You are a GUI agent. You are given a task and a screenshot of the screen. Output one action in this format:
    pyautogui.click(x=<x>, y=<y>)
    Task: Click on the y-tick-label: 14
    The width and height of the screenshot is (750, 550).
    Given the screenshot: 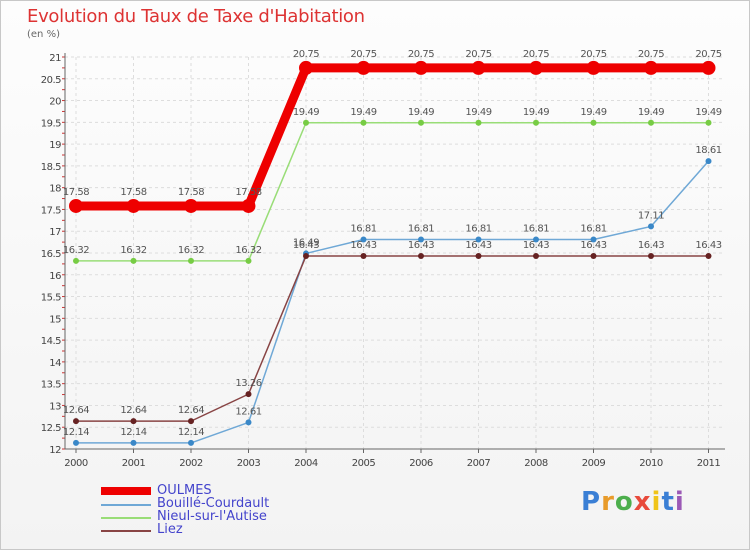 What is the action you would take?
    pyautogui.click(x=55, y=363)
    